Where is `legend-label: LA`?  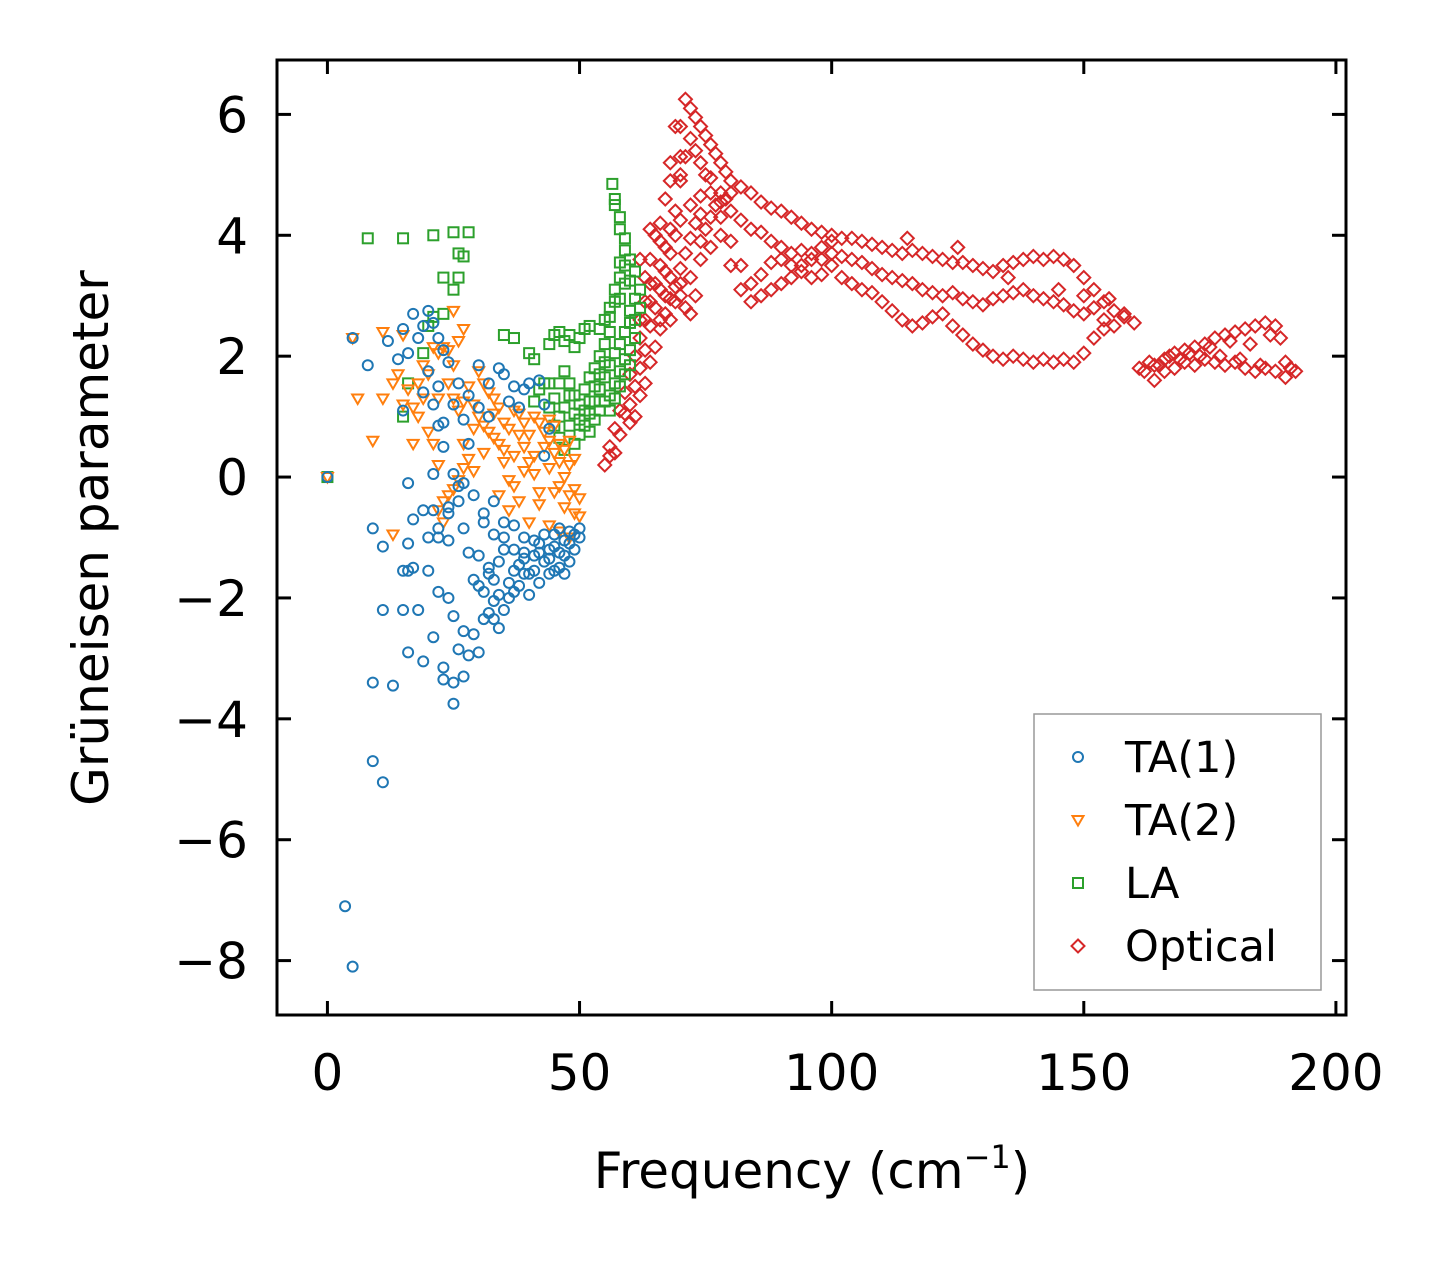 legend-label: LA is located at coordinates (1152, 884).